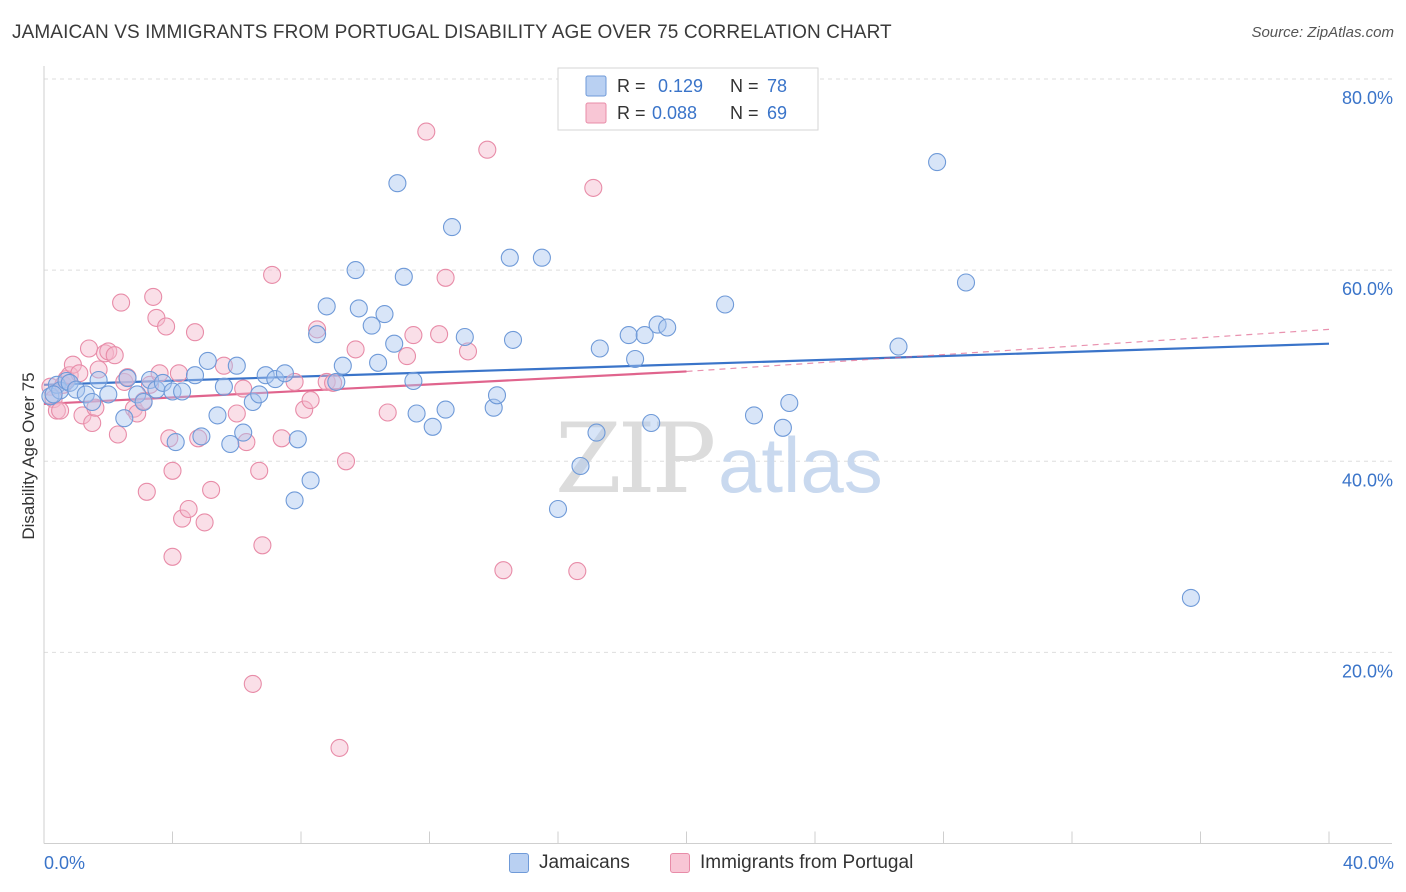  Describe the element at coordinates (596, 113) in the screenshot. I see `legend-swatch-portugal` at that location.